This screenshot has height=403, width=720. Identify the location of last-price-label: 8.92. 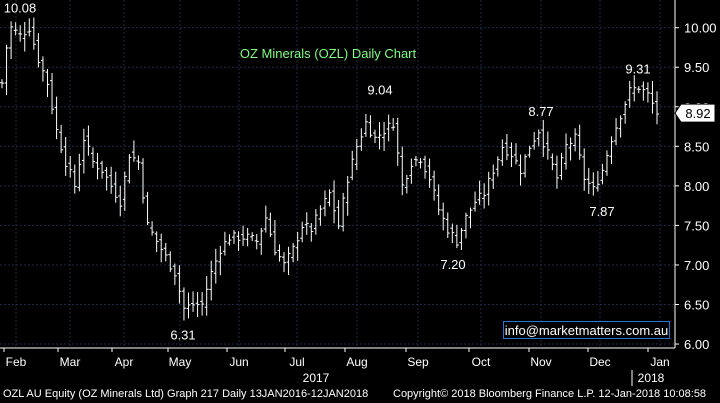
(697, 113).